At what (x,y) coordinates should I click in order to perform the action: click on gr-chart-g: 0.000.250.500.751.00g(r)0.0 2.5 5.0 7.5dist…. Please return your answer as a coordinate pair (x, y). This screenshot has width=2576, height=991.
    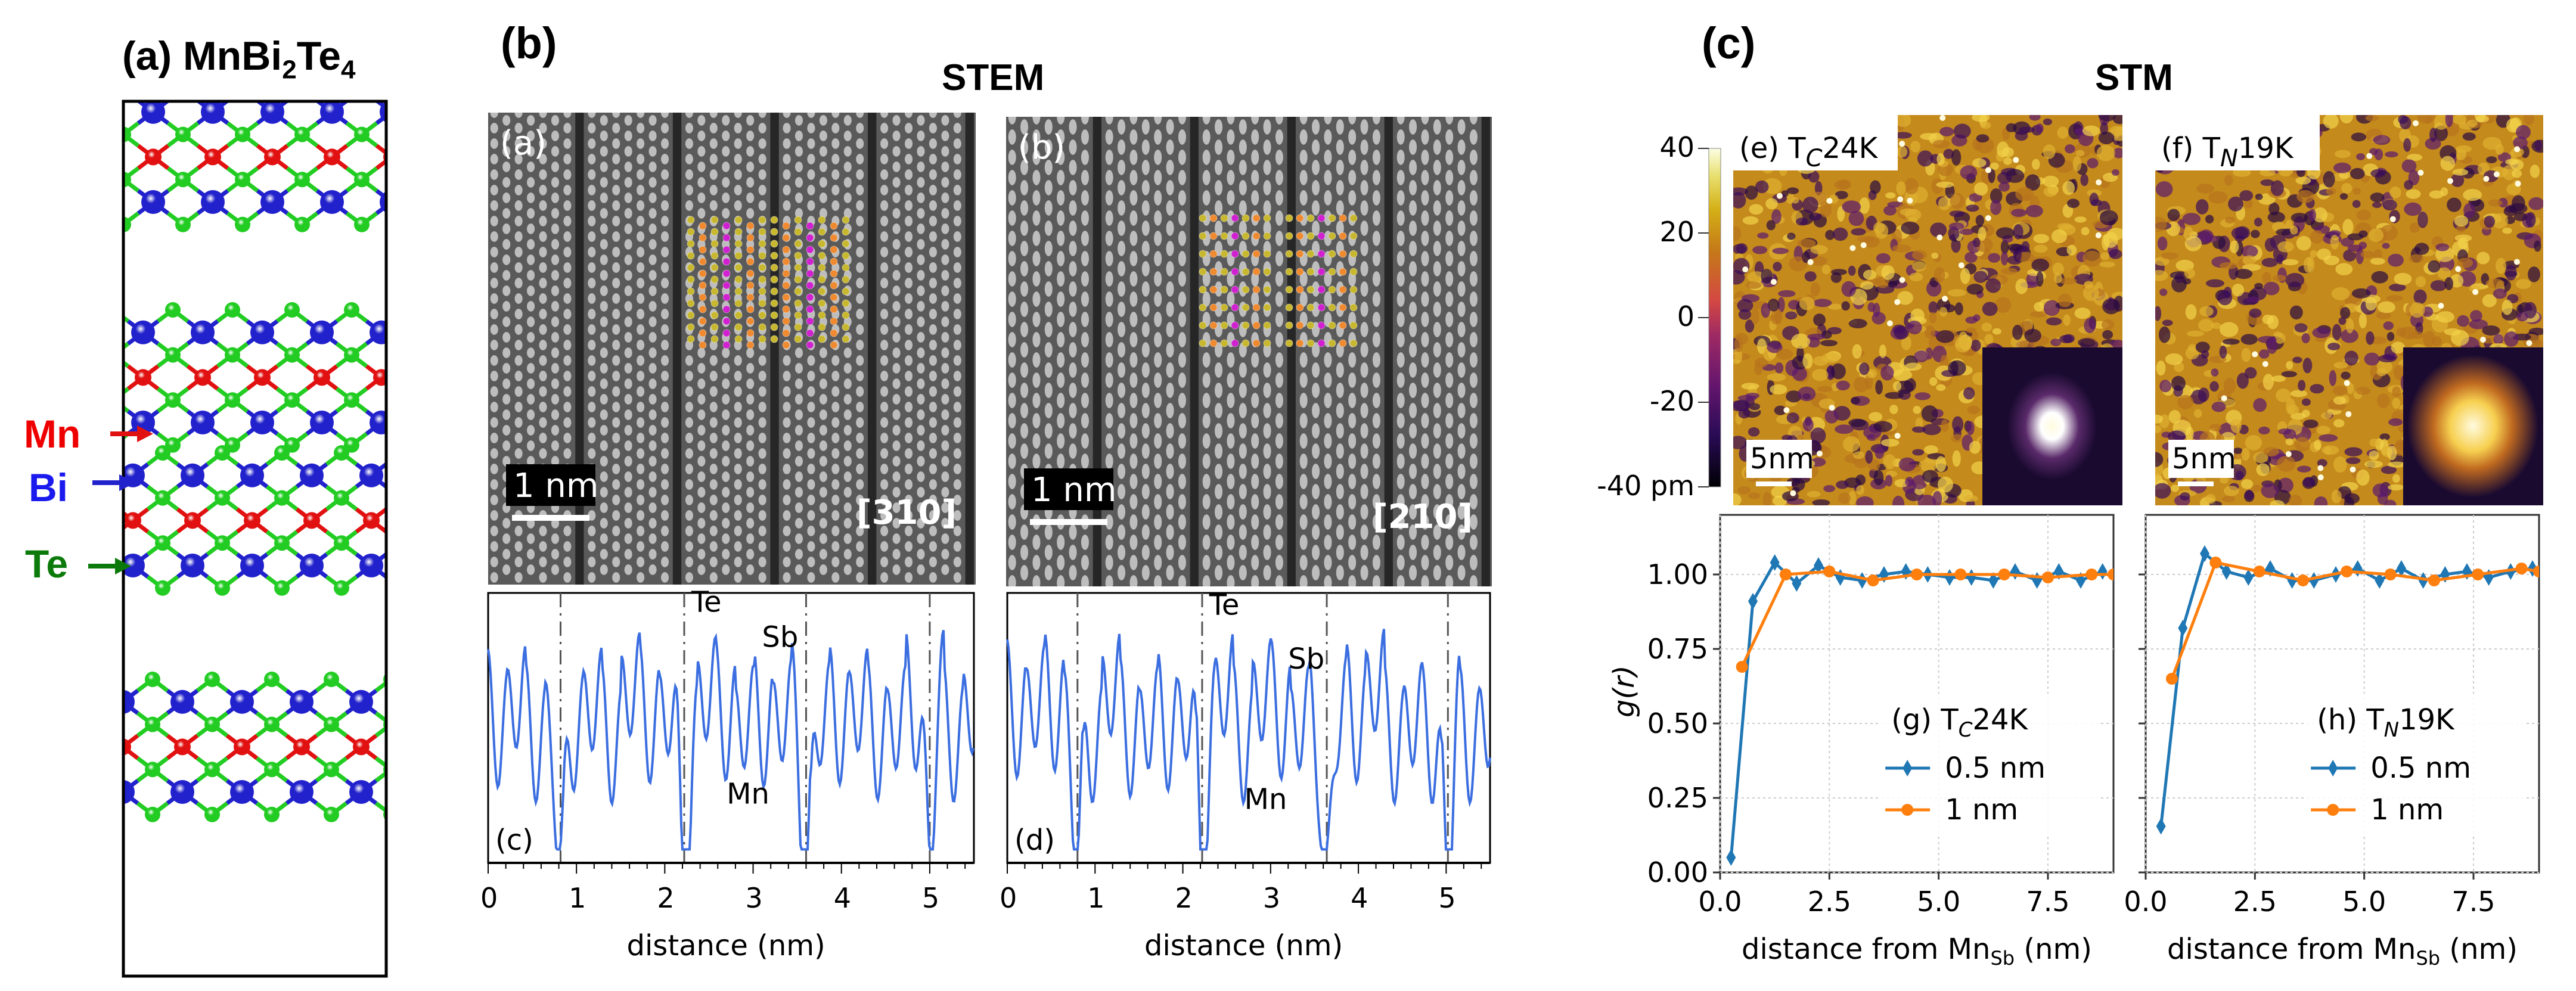
    Looking at the image, I should click on (1861, 742).